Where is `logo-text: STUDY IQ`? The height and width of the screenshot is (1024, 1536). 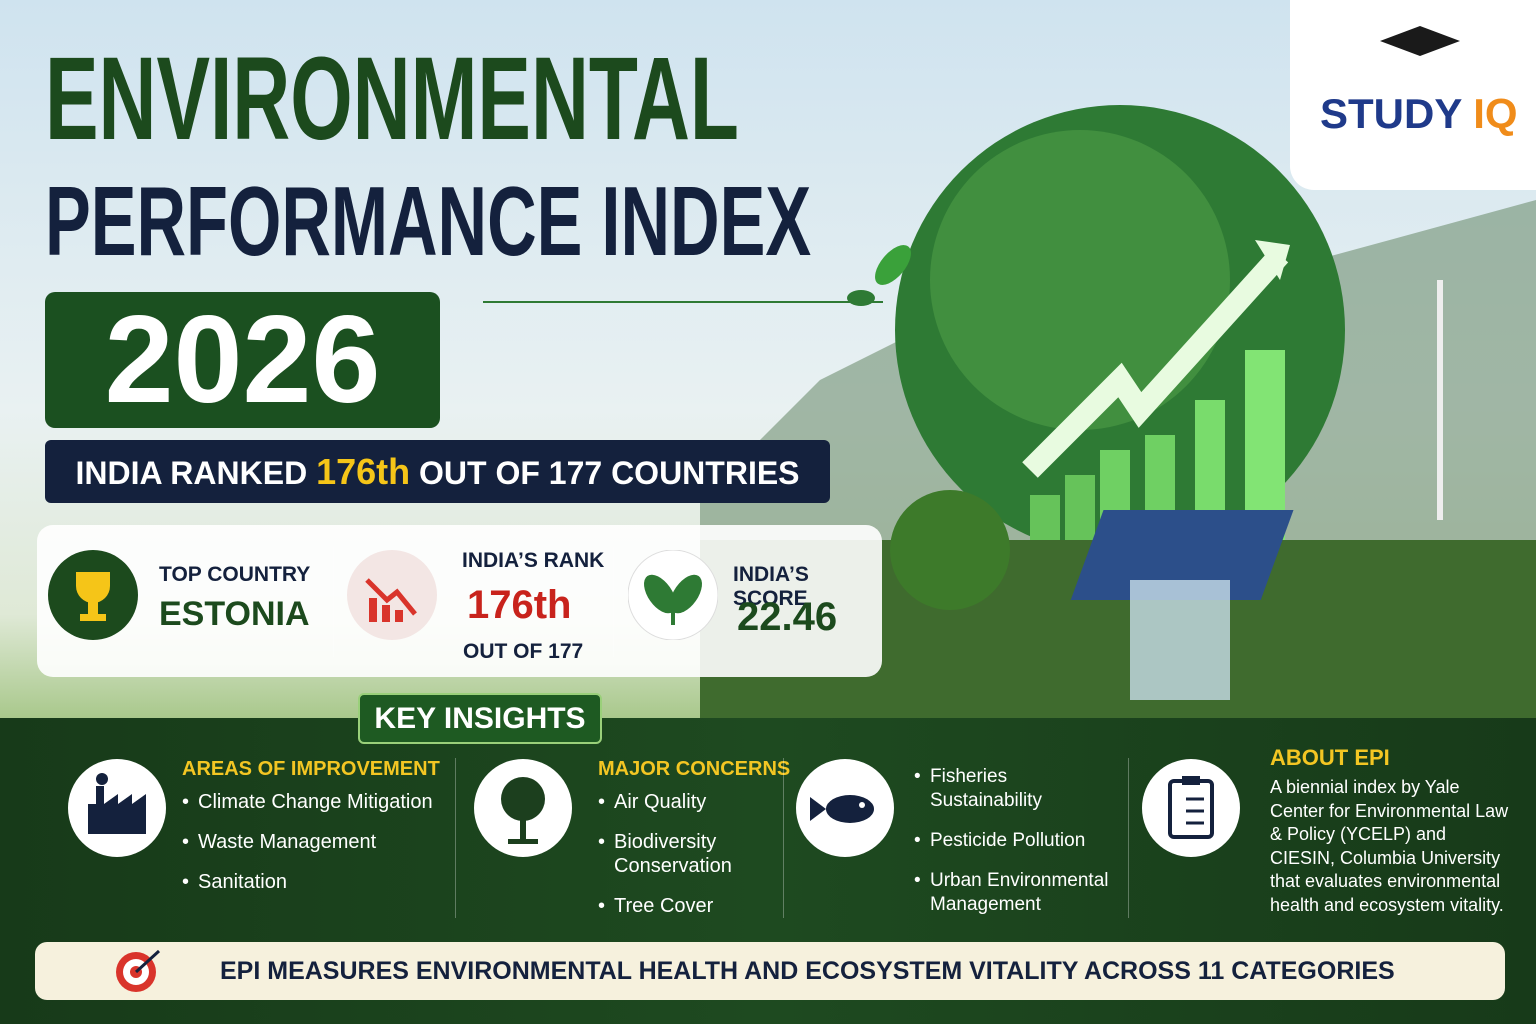
logo-text: STUDY IQ is located at coordinates (1419, 114).